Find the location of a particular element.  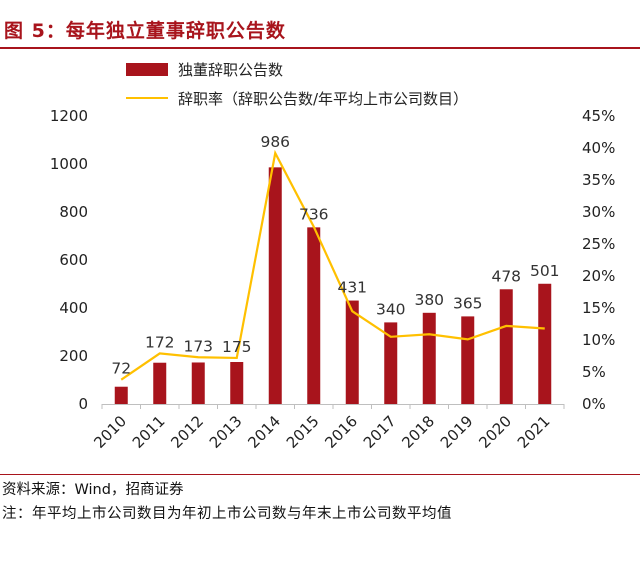

bar-value-label: 172 is located at coordinates (160, 342).